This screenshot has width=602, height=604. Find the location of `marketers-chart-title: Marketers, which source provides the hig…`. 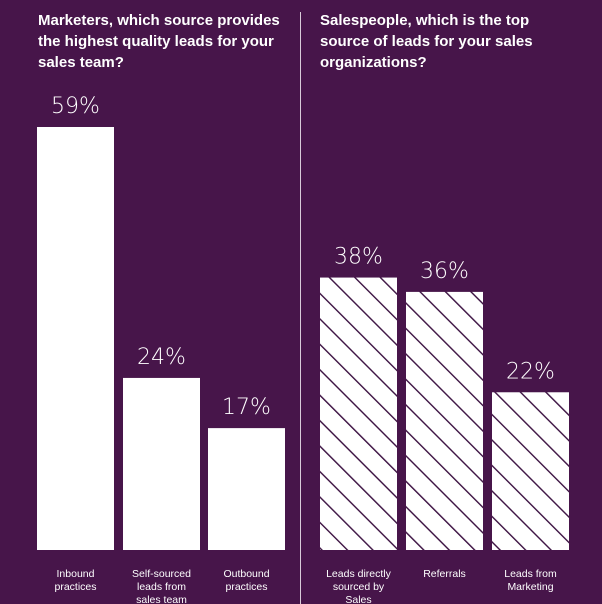

marketers-chart-title: Marketers, which source provides the hig… is located at coordinates (159, 41).